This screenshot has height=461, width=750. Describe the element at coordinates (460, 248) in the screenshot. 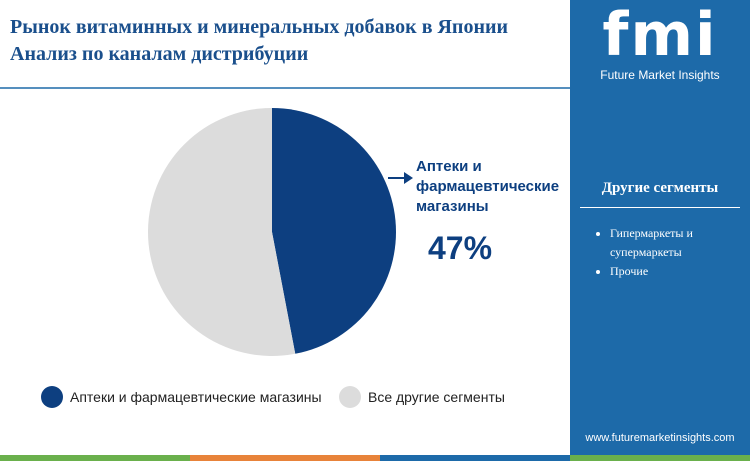

I see `value-label: 47%` at that location.